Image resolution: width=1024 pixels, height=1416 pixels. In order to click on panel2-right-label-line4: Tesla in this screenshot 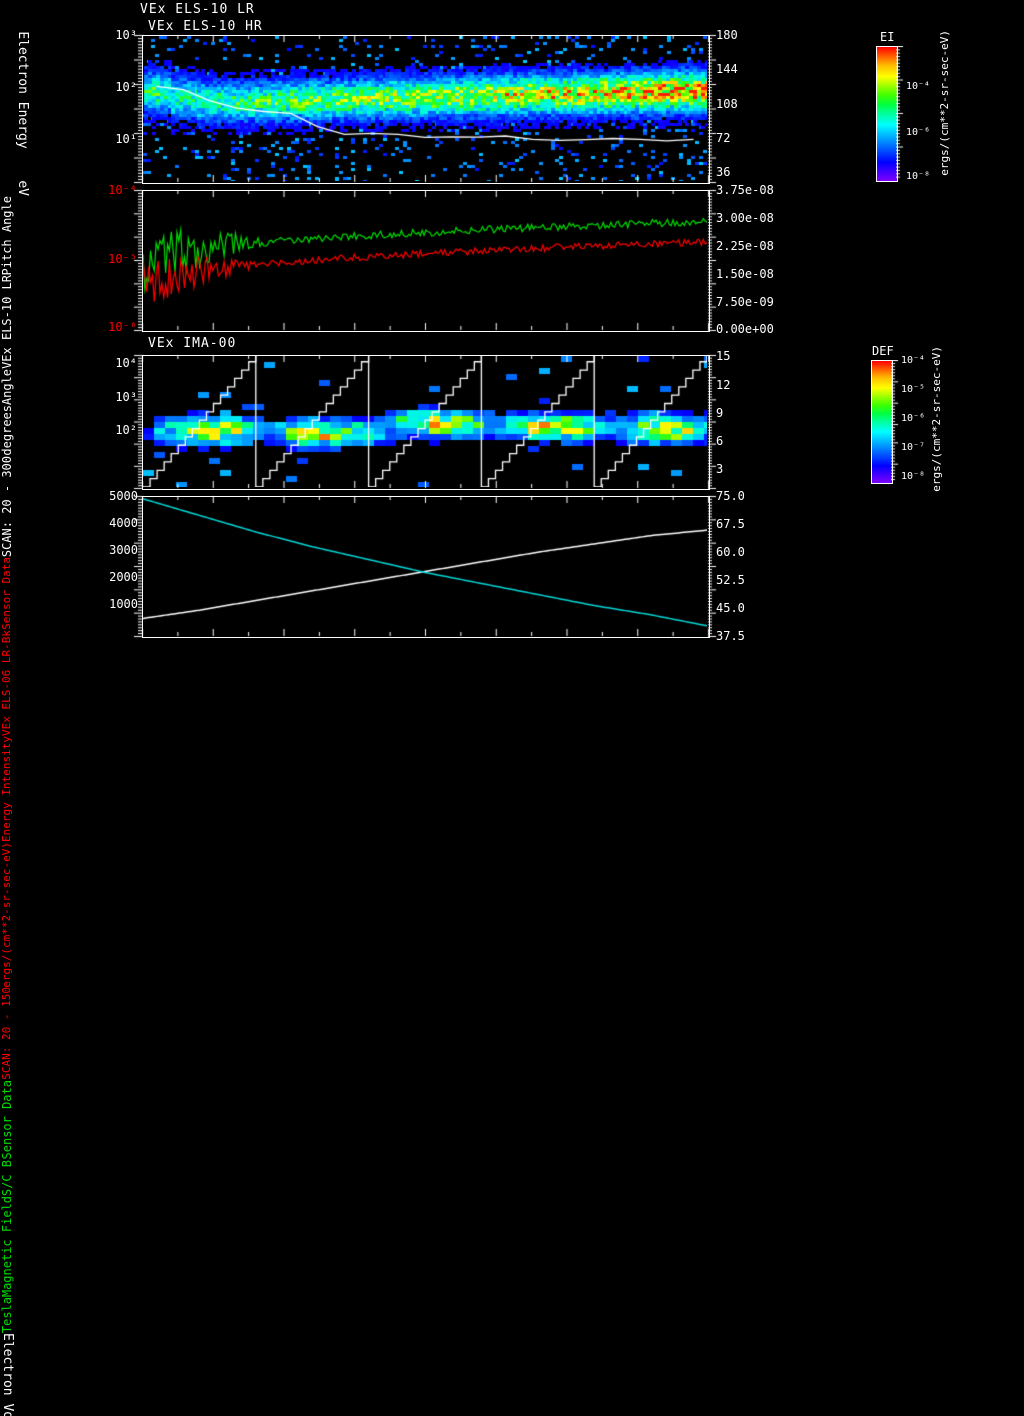, I will do `click(7, 1315)`.